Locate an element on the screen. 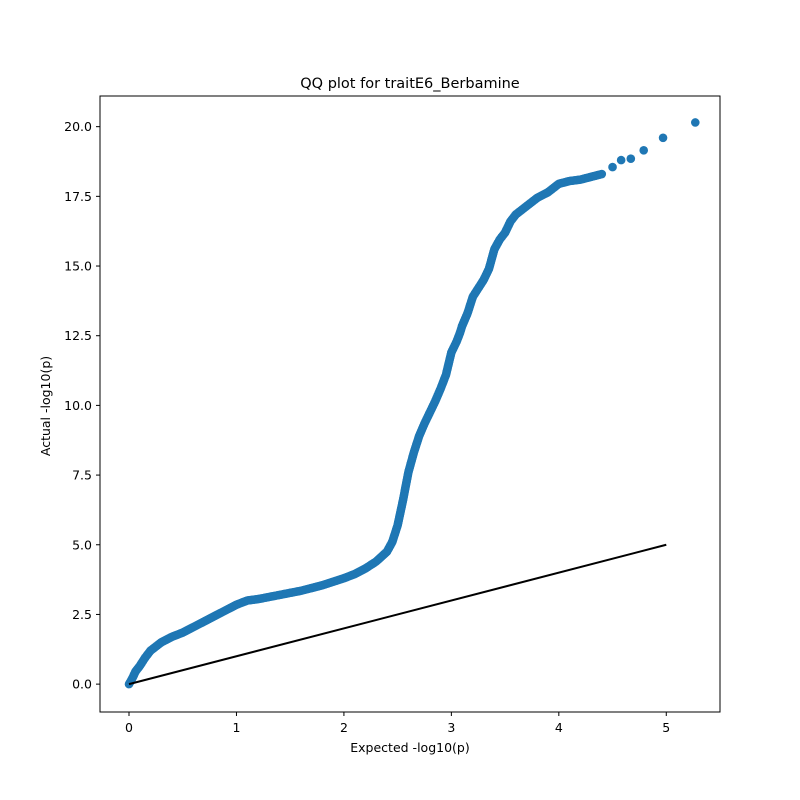  x-tick-label: 2 is located at coordinates (344, 727).